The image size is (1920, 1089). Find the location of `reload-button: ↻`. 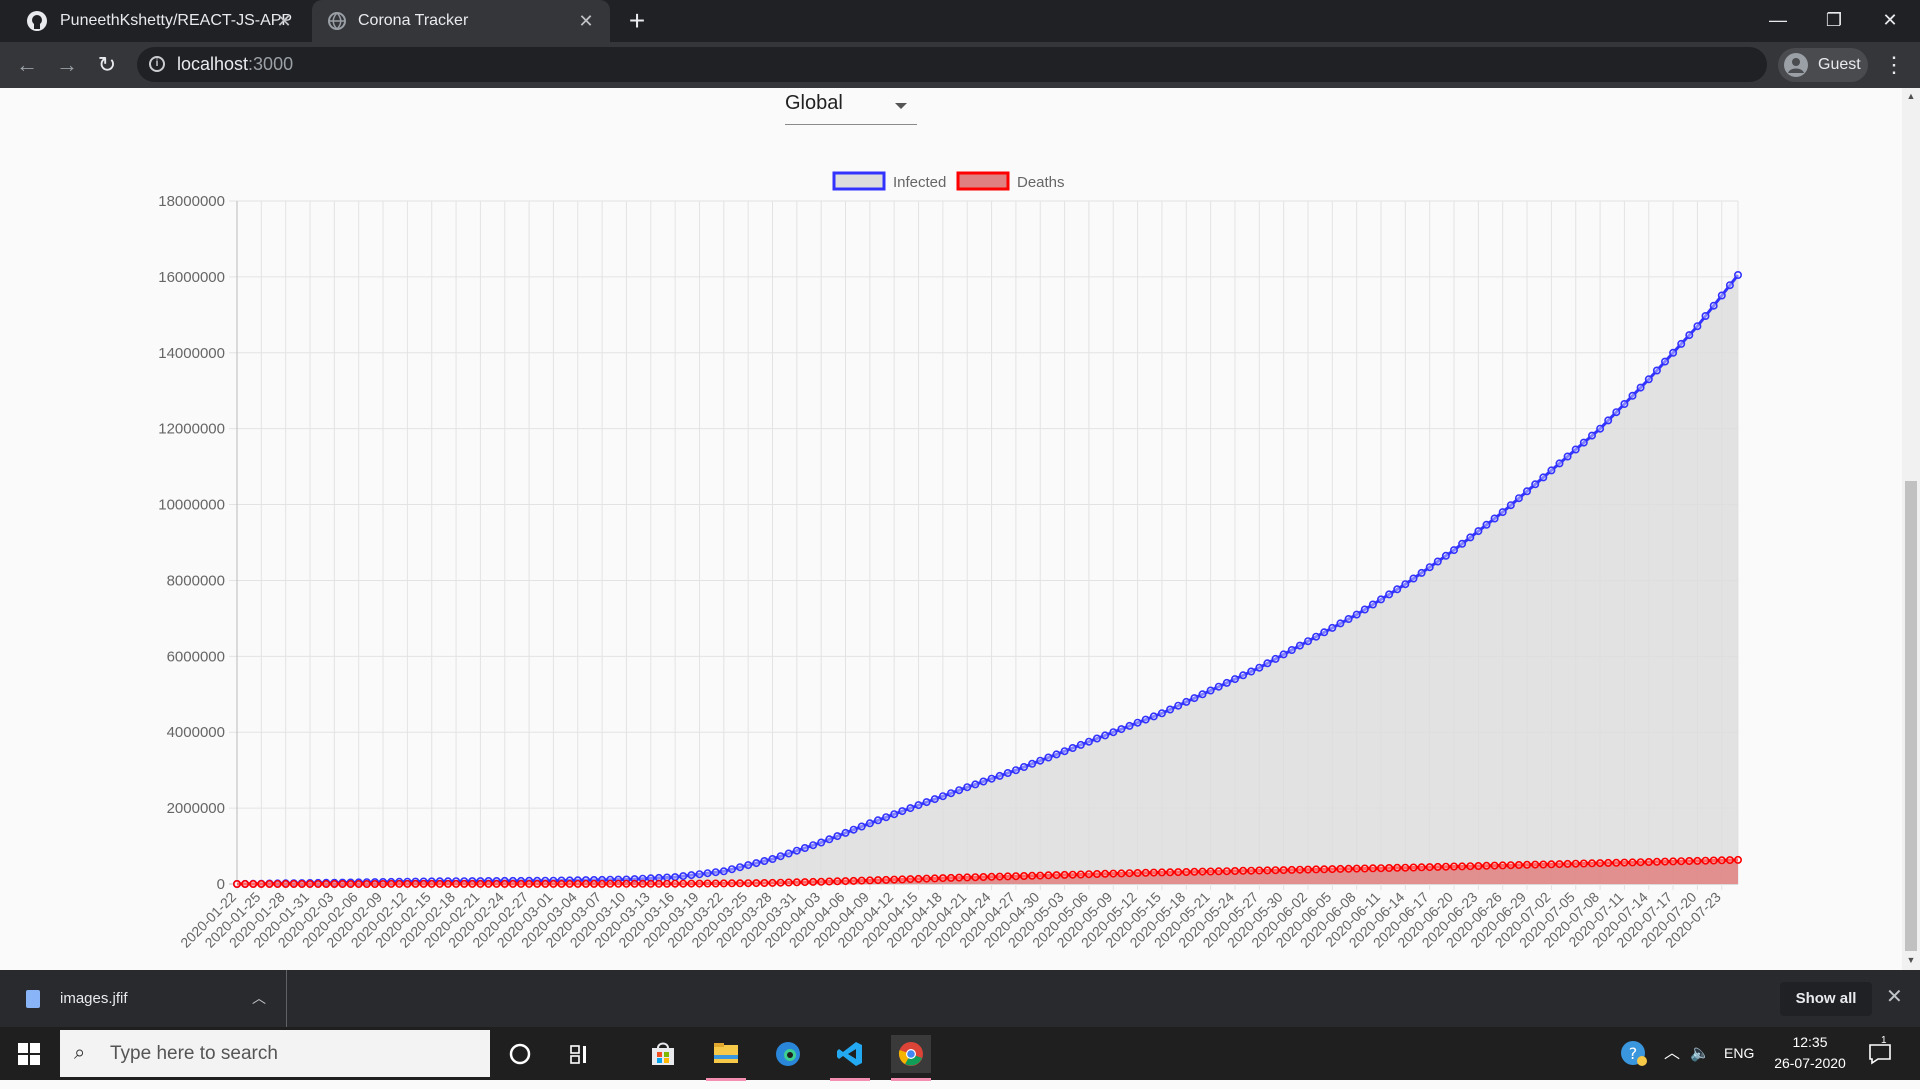

reload-button: ↻ is located at coordinates (107, 64).